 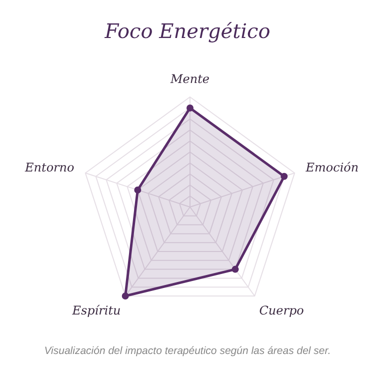 I want to click on spoke-label: Emoción, so click(x=331, y=167).